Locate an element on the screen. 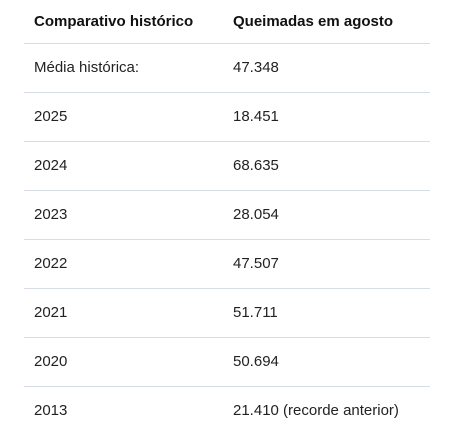 The width and height of the screenshot is (454, 435). row-label: 2020 is located at coordinates (123, 362).